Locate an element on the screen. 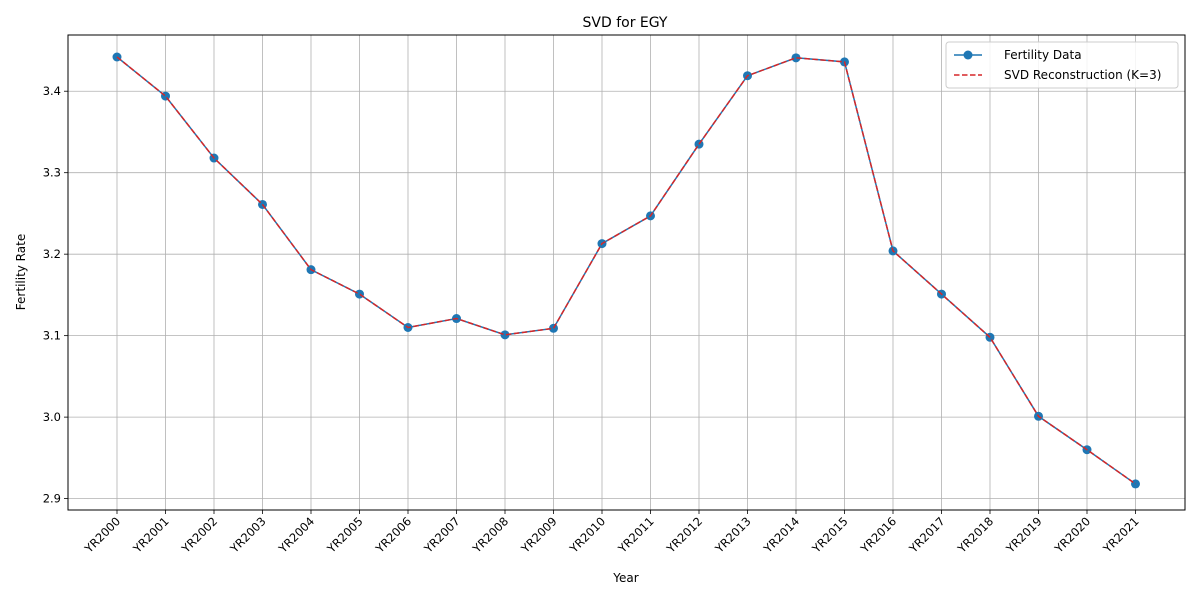 This screenshot has height=600, width=1200. legend-fertility-label: Fertility Data is located at coordinates (1043, 55).